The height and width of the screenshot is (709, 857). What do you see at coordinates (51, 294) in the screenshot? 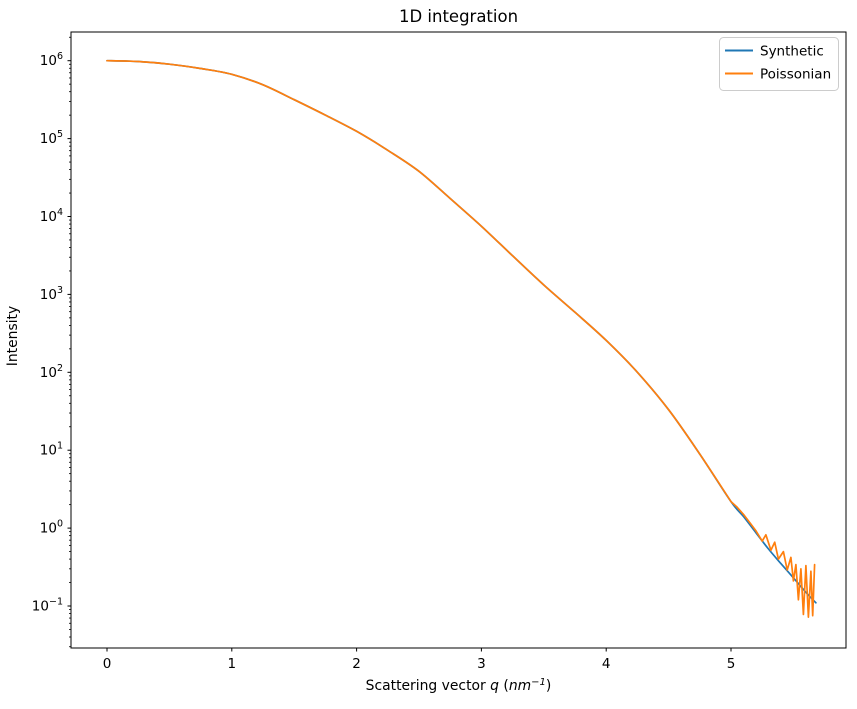
I see `y-tick-label: 10³` at bounding box center [51, 294].